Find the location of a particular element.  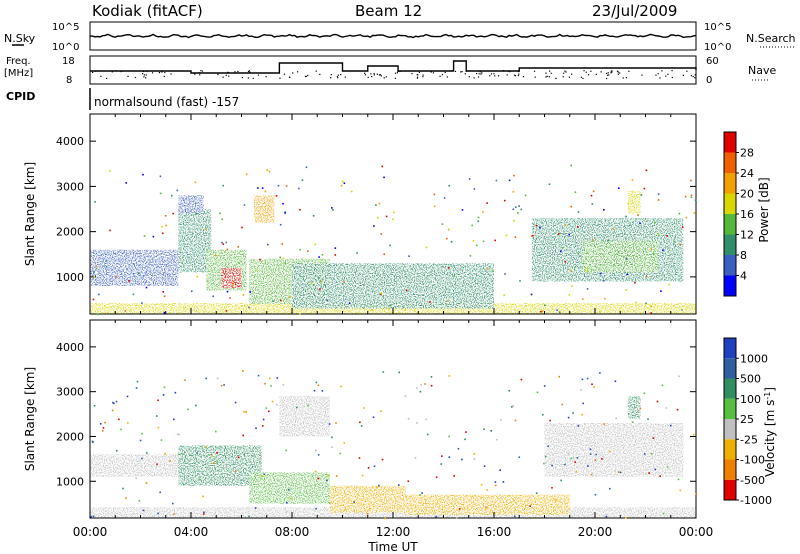

freq-left-tick-bottom: 8 is located at coordinates (69, 80).